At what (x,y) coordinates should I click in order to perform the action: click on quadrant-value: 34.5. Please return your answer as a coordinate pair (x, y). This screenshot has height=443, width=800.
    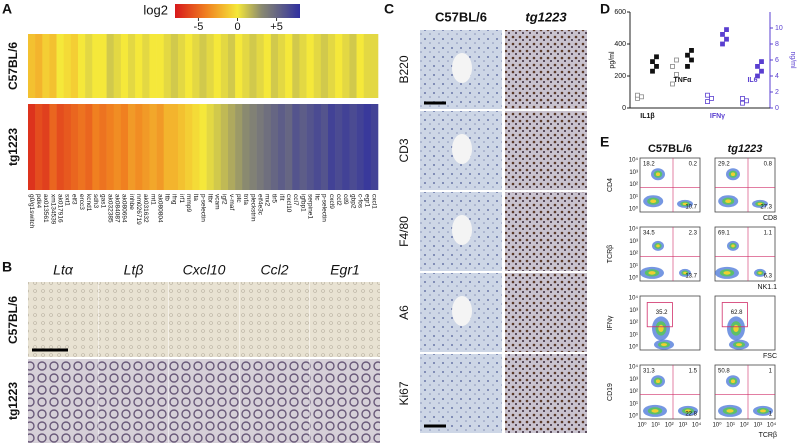
    Looking at the image, I should click on (649, 234).